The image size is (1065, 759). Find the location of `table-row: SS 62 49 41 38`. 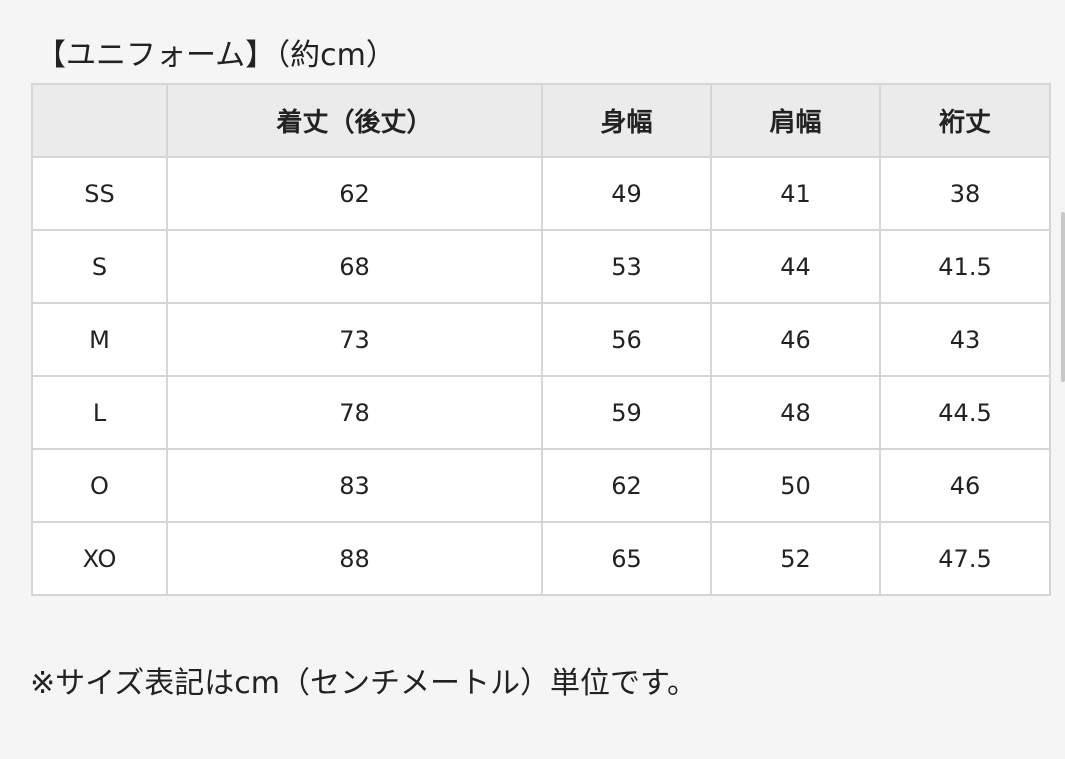

table-row: SS 62 49 41 38 is located at coordinates (541, 193).